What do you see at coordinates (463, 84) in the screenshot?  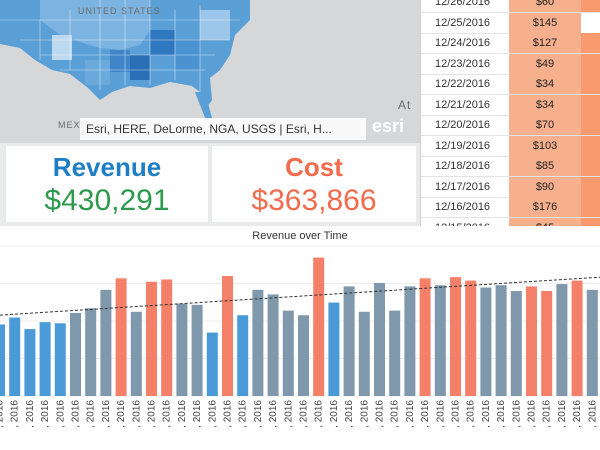 I see `row-date: 12/22/2016` at bounding box center [463, 84].